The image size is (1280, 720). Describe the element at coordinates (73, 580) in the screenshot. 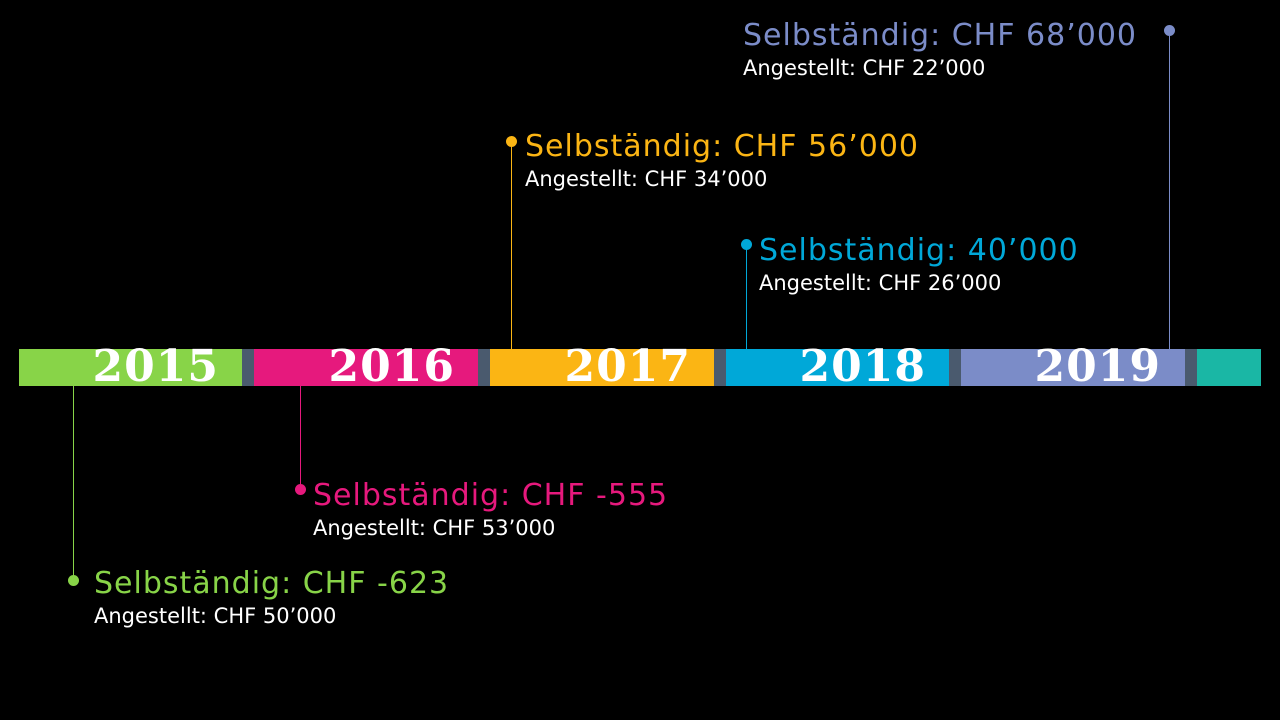

I see `marker-dot-2015` at that location.